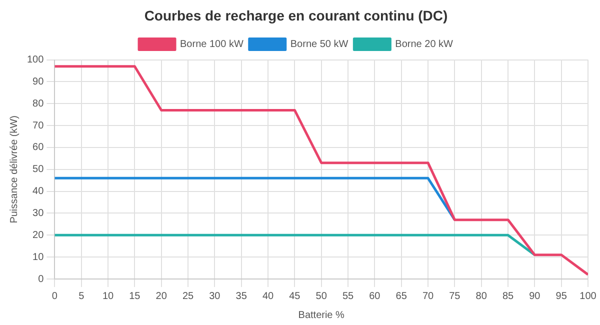 The width and height of the screenshot is (600, 325). Describe the element at coordinates (162, 296) in the screenshot. I see `x-tick-label: 20` at that location.